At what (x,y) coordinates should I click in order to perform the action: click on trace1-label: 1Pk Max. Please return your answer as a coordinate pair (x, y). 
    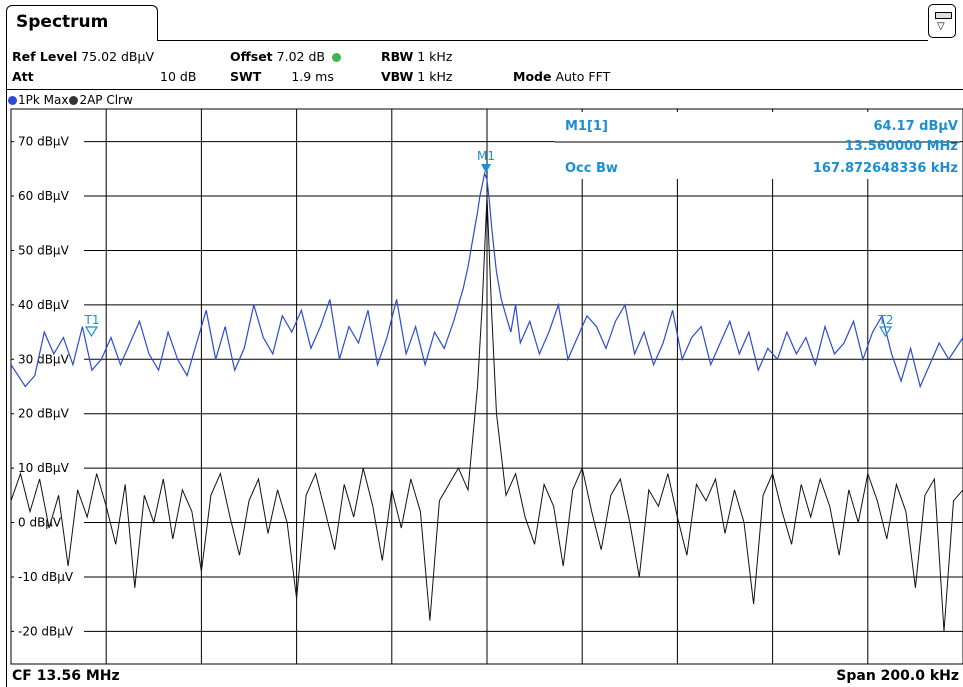
    Looking at the image, I should click on (43, 100).